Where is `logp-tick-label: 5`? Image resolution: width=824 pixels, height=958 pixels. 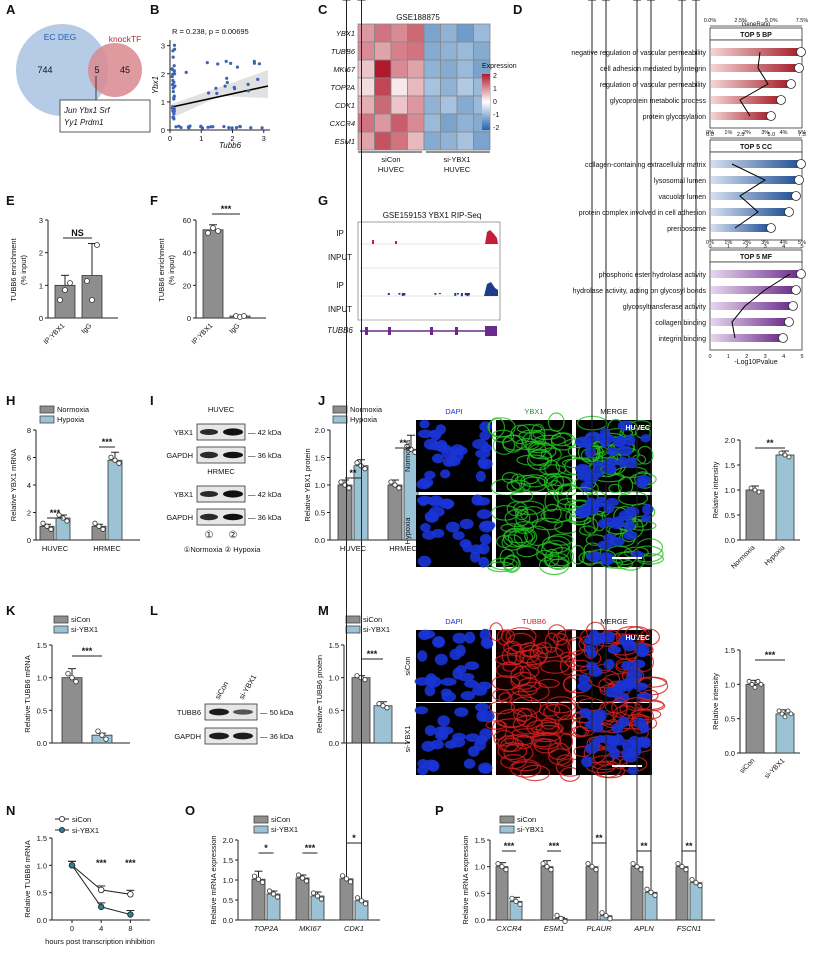 logp-tick-label: 5 is located at coordinates (801, 357).